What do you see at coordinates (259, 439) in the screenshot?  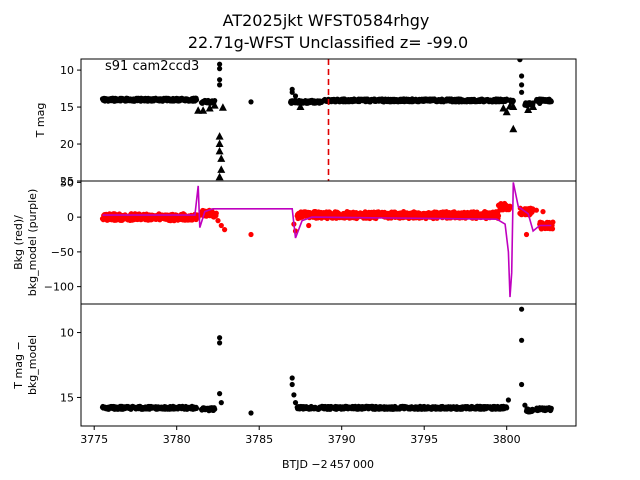 I see `x-tick-label: 3785` at bounding box center [259, 439].